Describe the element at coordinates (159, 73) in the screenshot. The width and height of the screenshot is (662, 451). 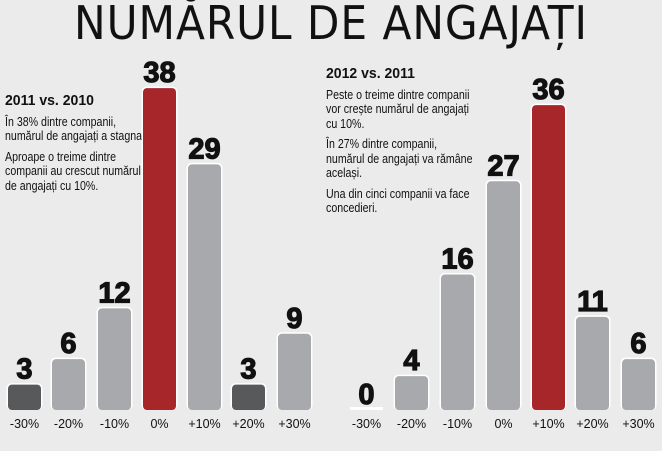
I see `value-label: 38` at that location.